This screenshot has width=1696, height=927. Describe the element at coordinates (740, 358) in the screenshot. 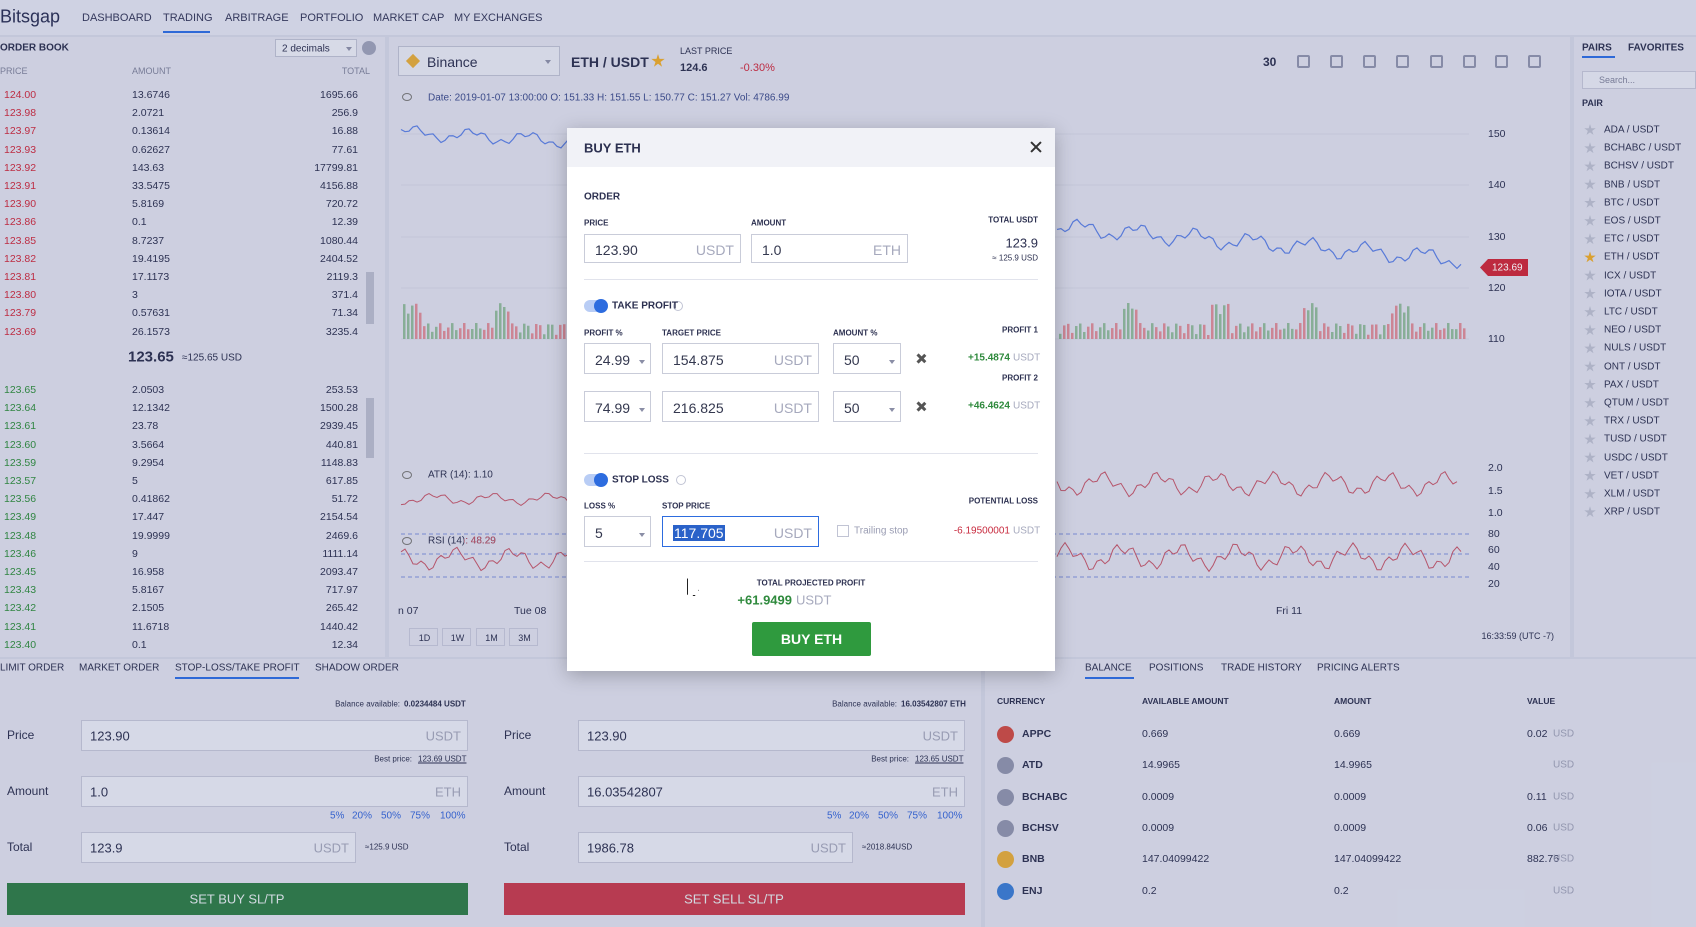

I see `input: 154.875 USDT` at that location.